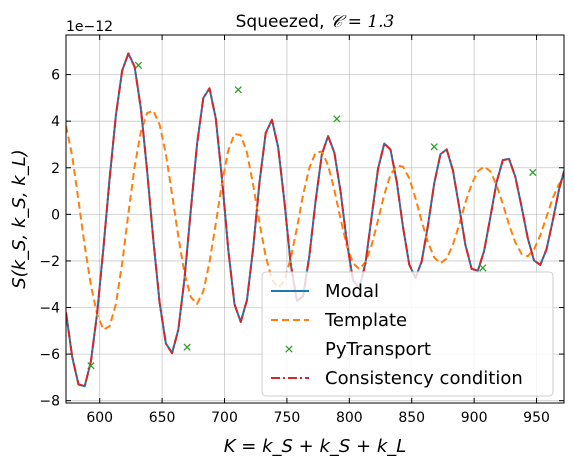  What do you see at coordinates (352, 291) in the screenshot?
I see `legend-label: Modal` at bounding box center [352, 291].